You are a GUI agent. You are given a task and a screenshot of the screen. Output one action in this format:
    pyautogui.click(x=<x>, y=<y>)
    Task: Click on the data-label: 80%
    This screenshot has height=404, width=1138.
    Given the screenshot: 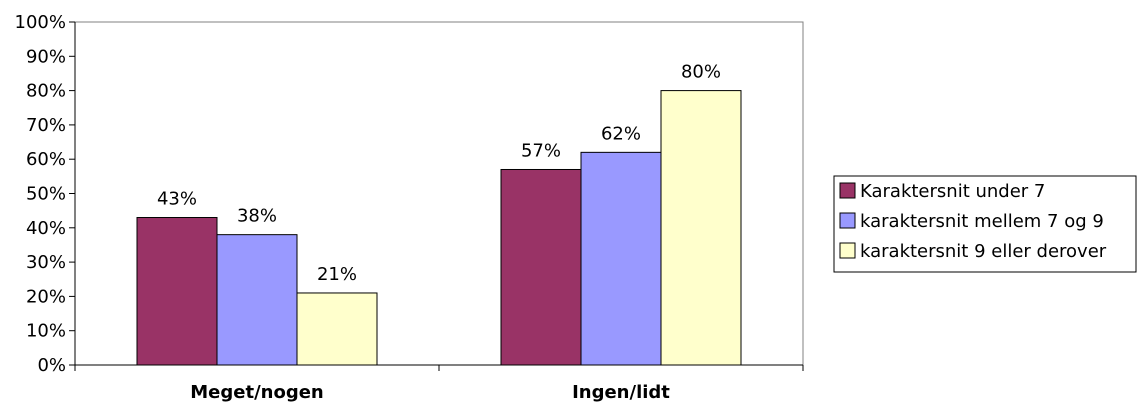 What is the action you would take?
    pyautogui.click(x=701, y=72)
    